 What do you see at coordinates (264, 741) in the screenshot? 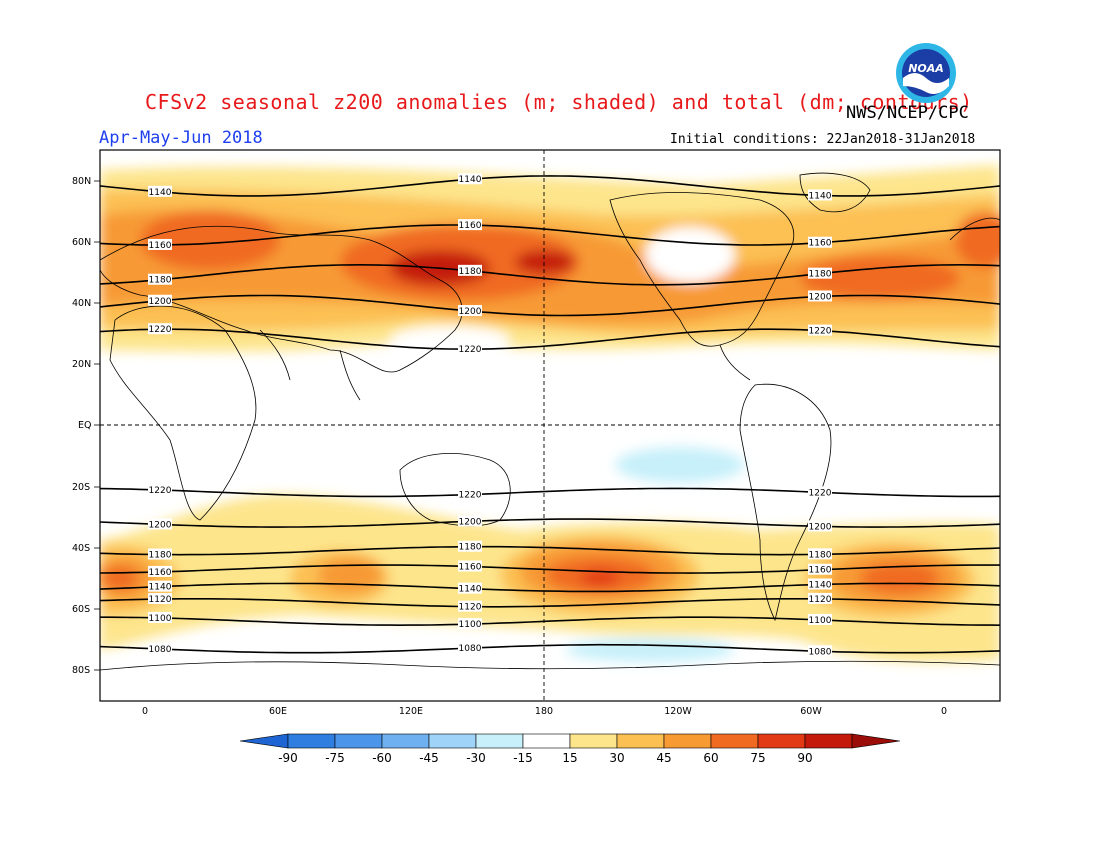
I see `colorbar-min-arrow` at bounding box center [264, 741].